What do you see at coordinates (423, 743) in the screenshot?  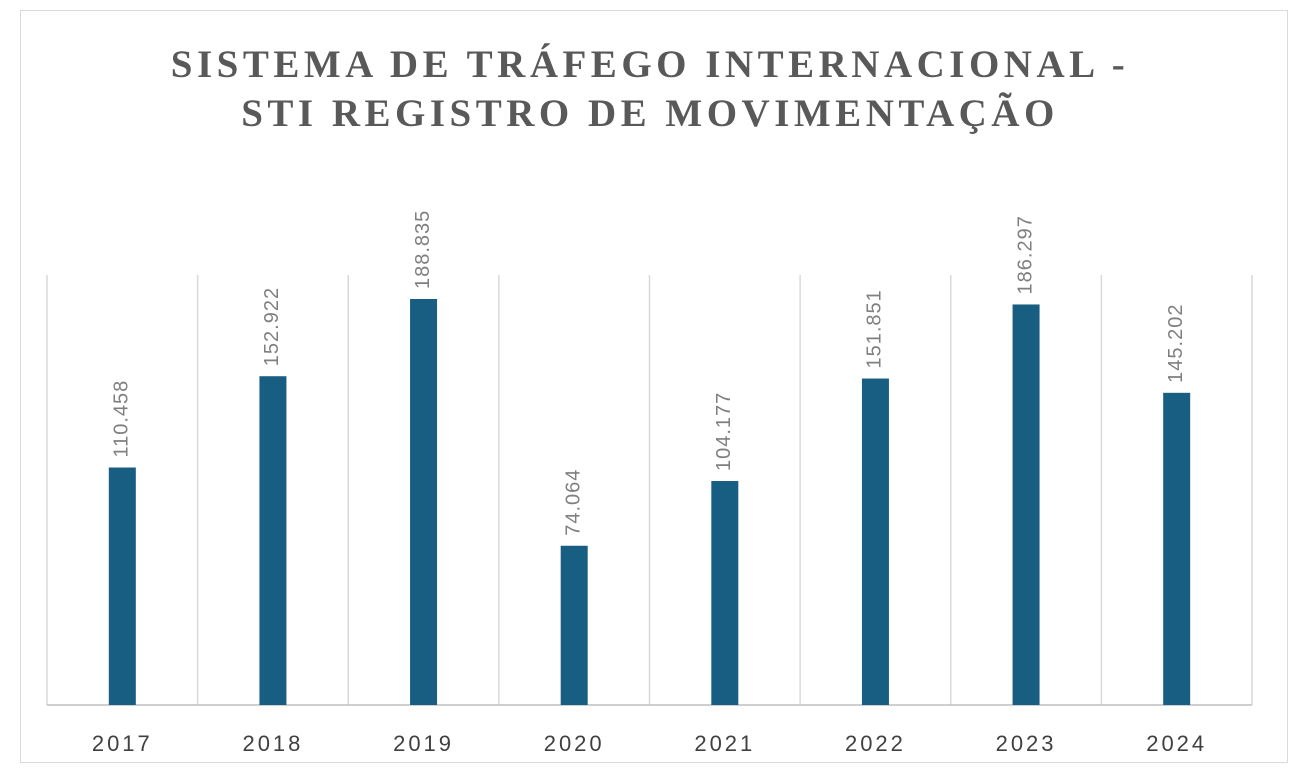 I see `x-tick-label: 2019` at bounding box center [423, 743].